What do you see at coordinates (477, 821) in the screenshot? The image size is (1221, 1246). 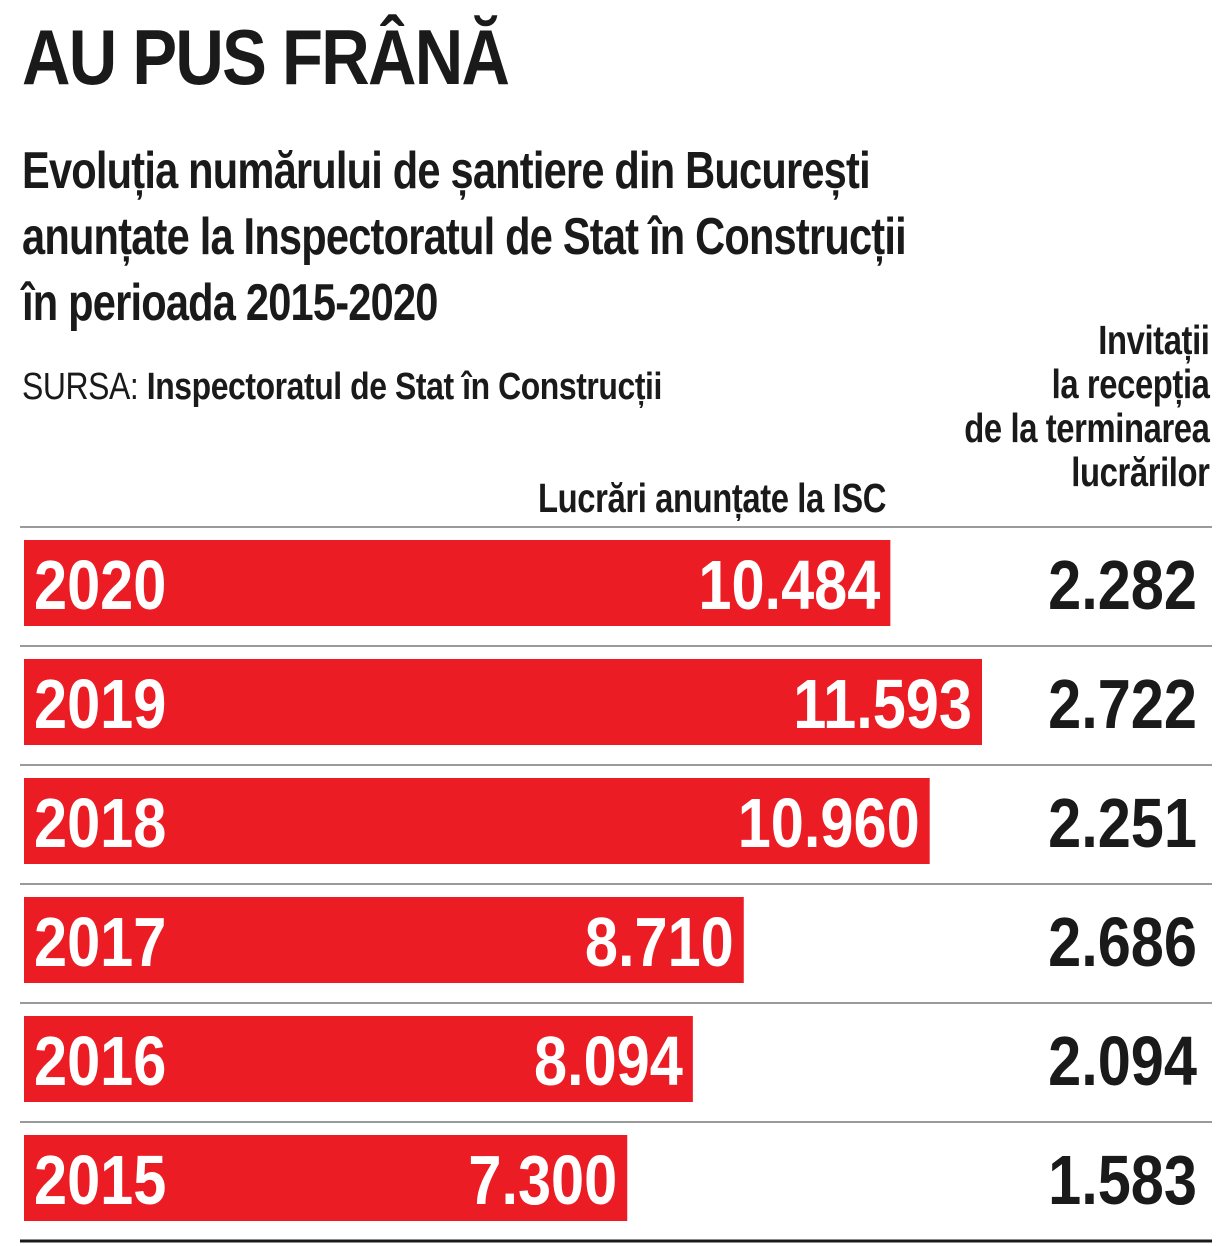 I see `bar-2018` at bounding box center [477, 821].